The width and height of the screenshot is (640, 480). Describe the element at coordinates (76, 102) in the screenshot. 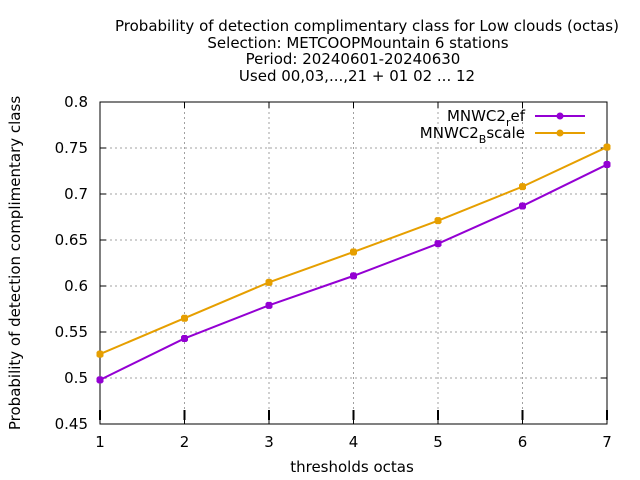

I see `y-tick-label: 0.8` at that location.